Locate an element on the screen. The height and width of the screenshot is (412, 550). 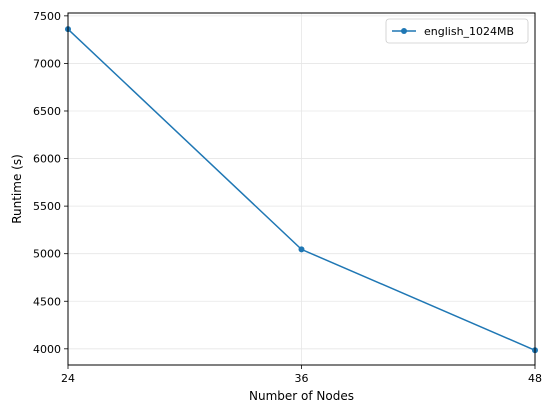
y-tick-label: 7500 is located at coordinates (47, 16).